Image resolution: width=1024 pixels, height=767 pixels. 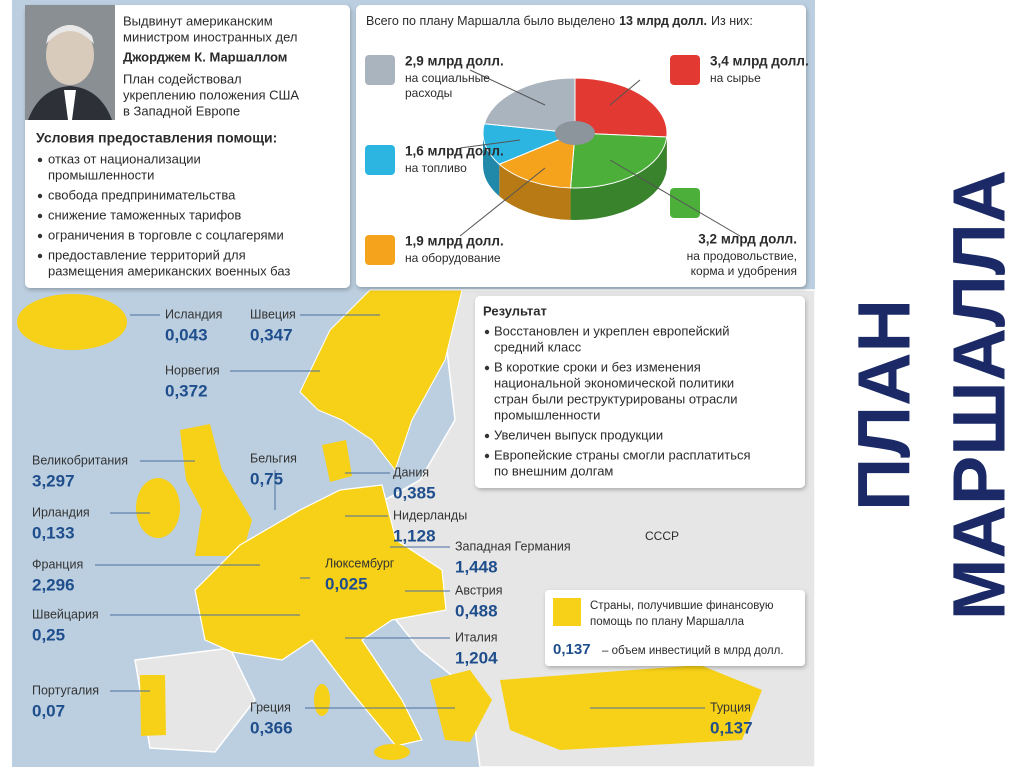 I want to click on legend-sample-text: – объем инвестиций в млрд долл., so click(x=693, y=651).